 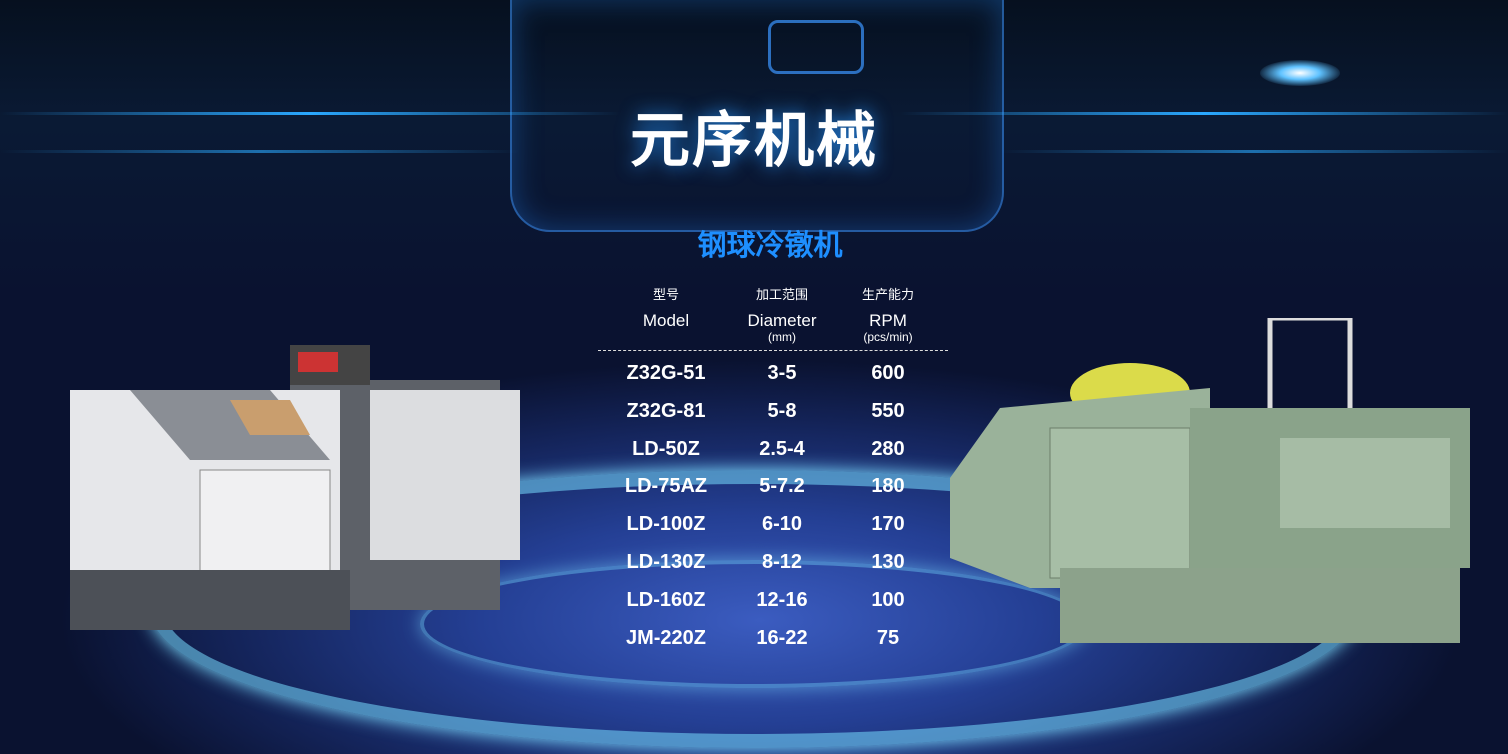 I want to click on model-cell: JM-220Z, so click(x=666, y=637).